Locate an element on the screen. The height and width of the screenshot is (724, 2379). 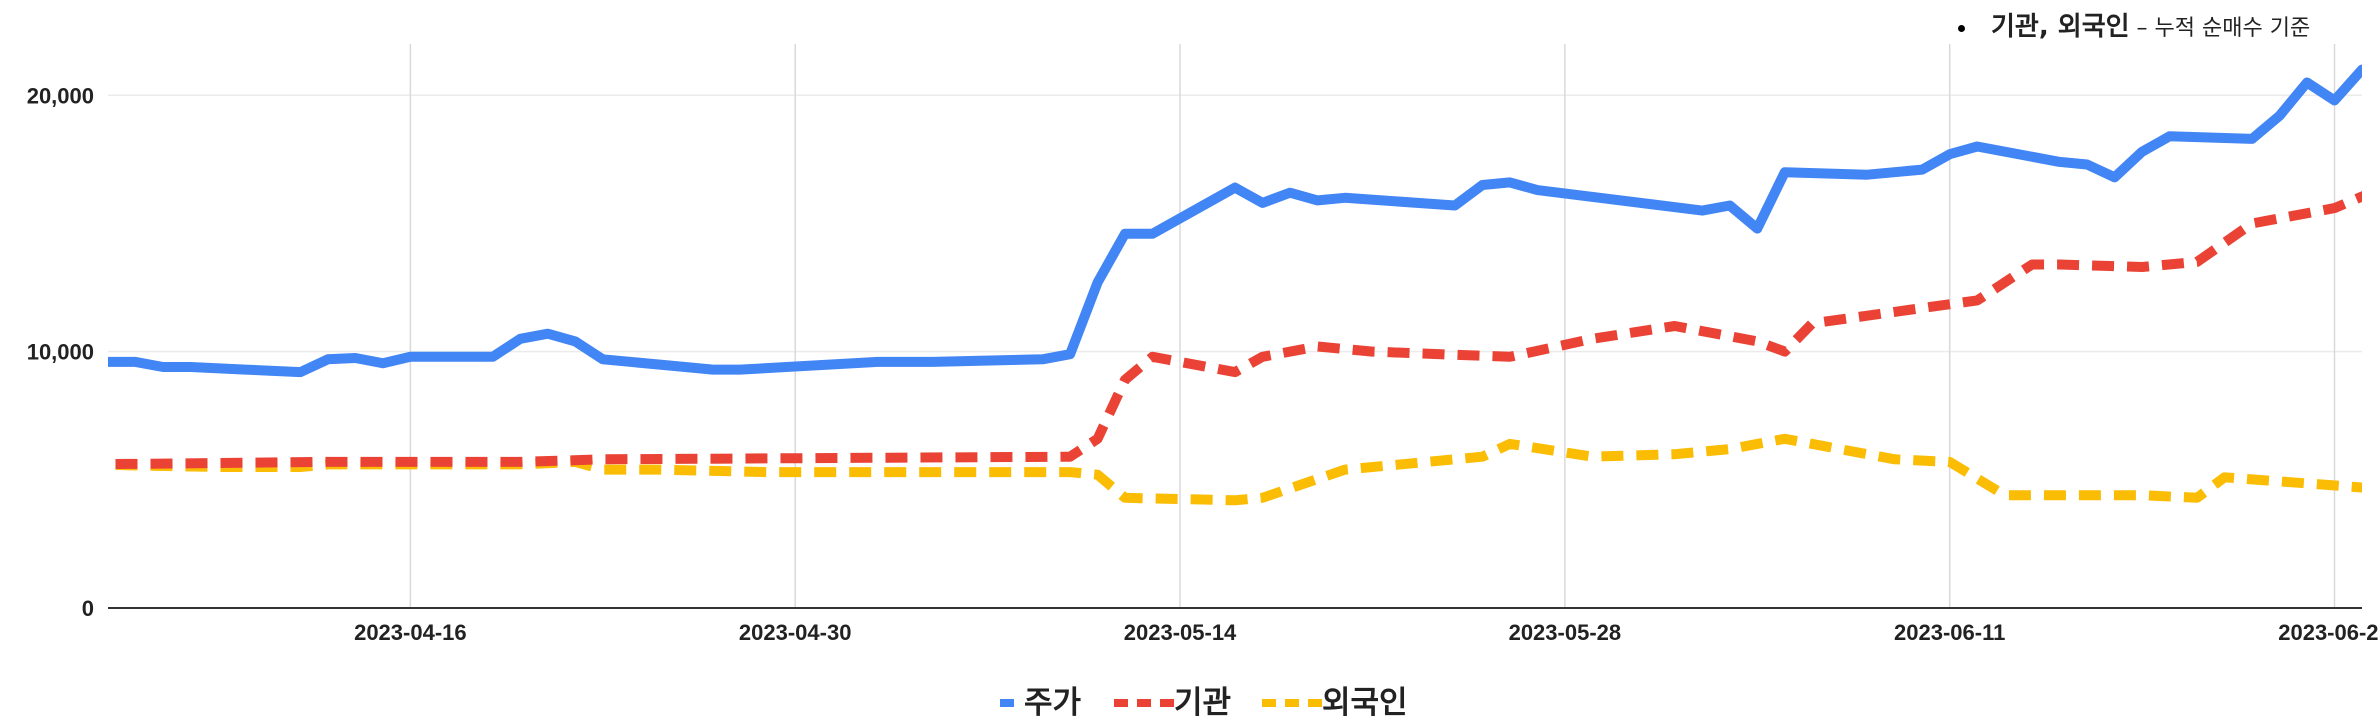
x-tick-label: 2023-06-25 is located at coordinates (2328, 632).